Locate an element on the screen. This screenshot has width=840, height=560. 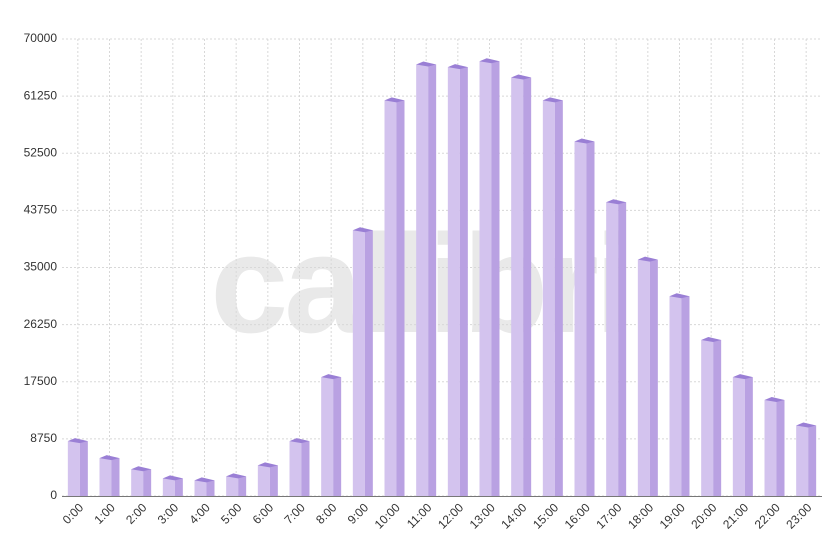
x-tick-label: 16:00 is located at coordinates (577, 515).